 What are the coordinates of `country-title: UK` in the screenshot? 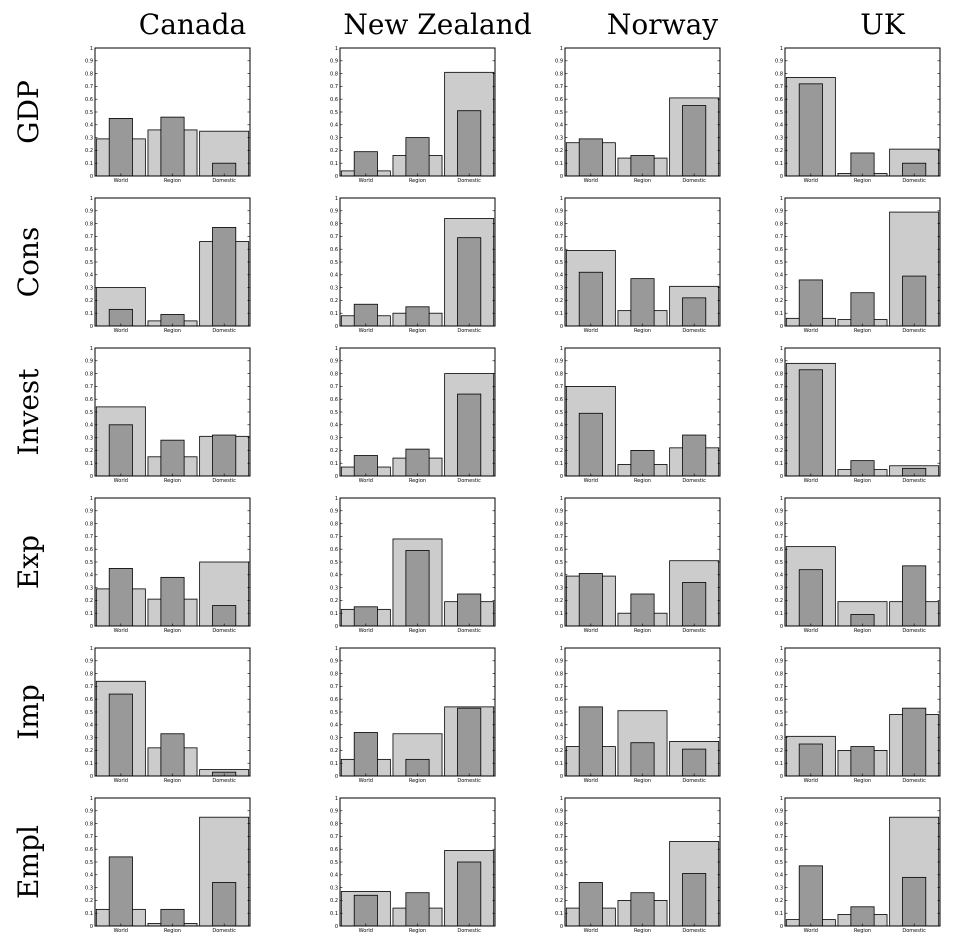 It's located at (883, 24).